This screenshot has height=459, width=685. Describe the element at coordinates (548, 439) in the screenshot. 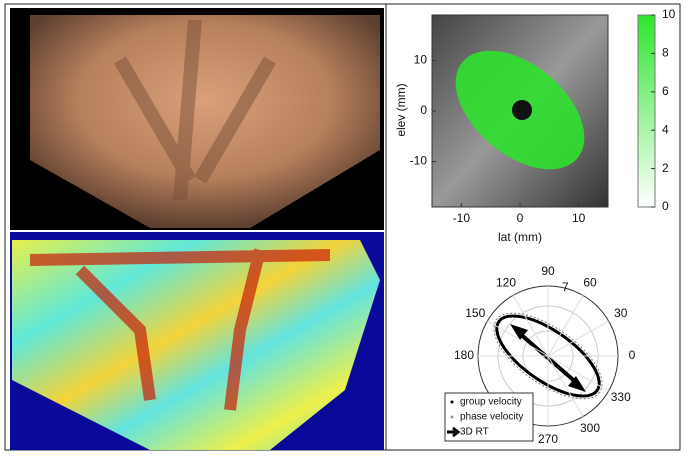

I see `angle-label: 270` at that location.